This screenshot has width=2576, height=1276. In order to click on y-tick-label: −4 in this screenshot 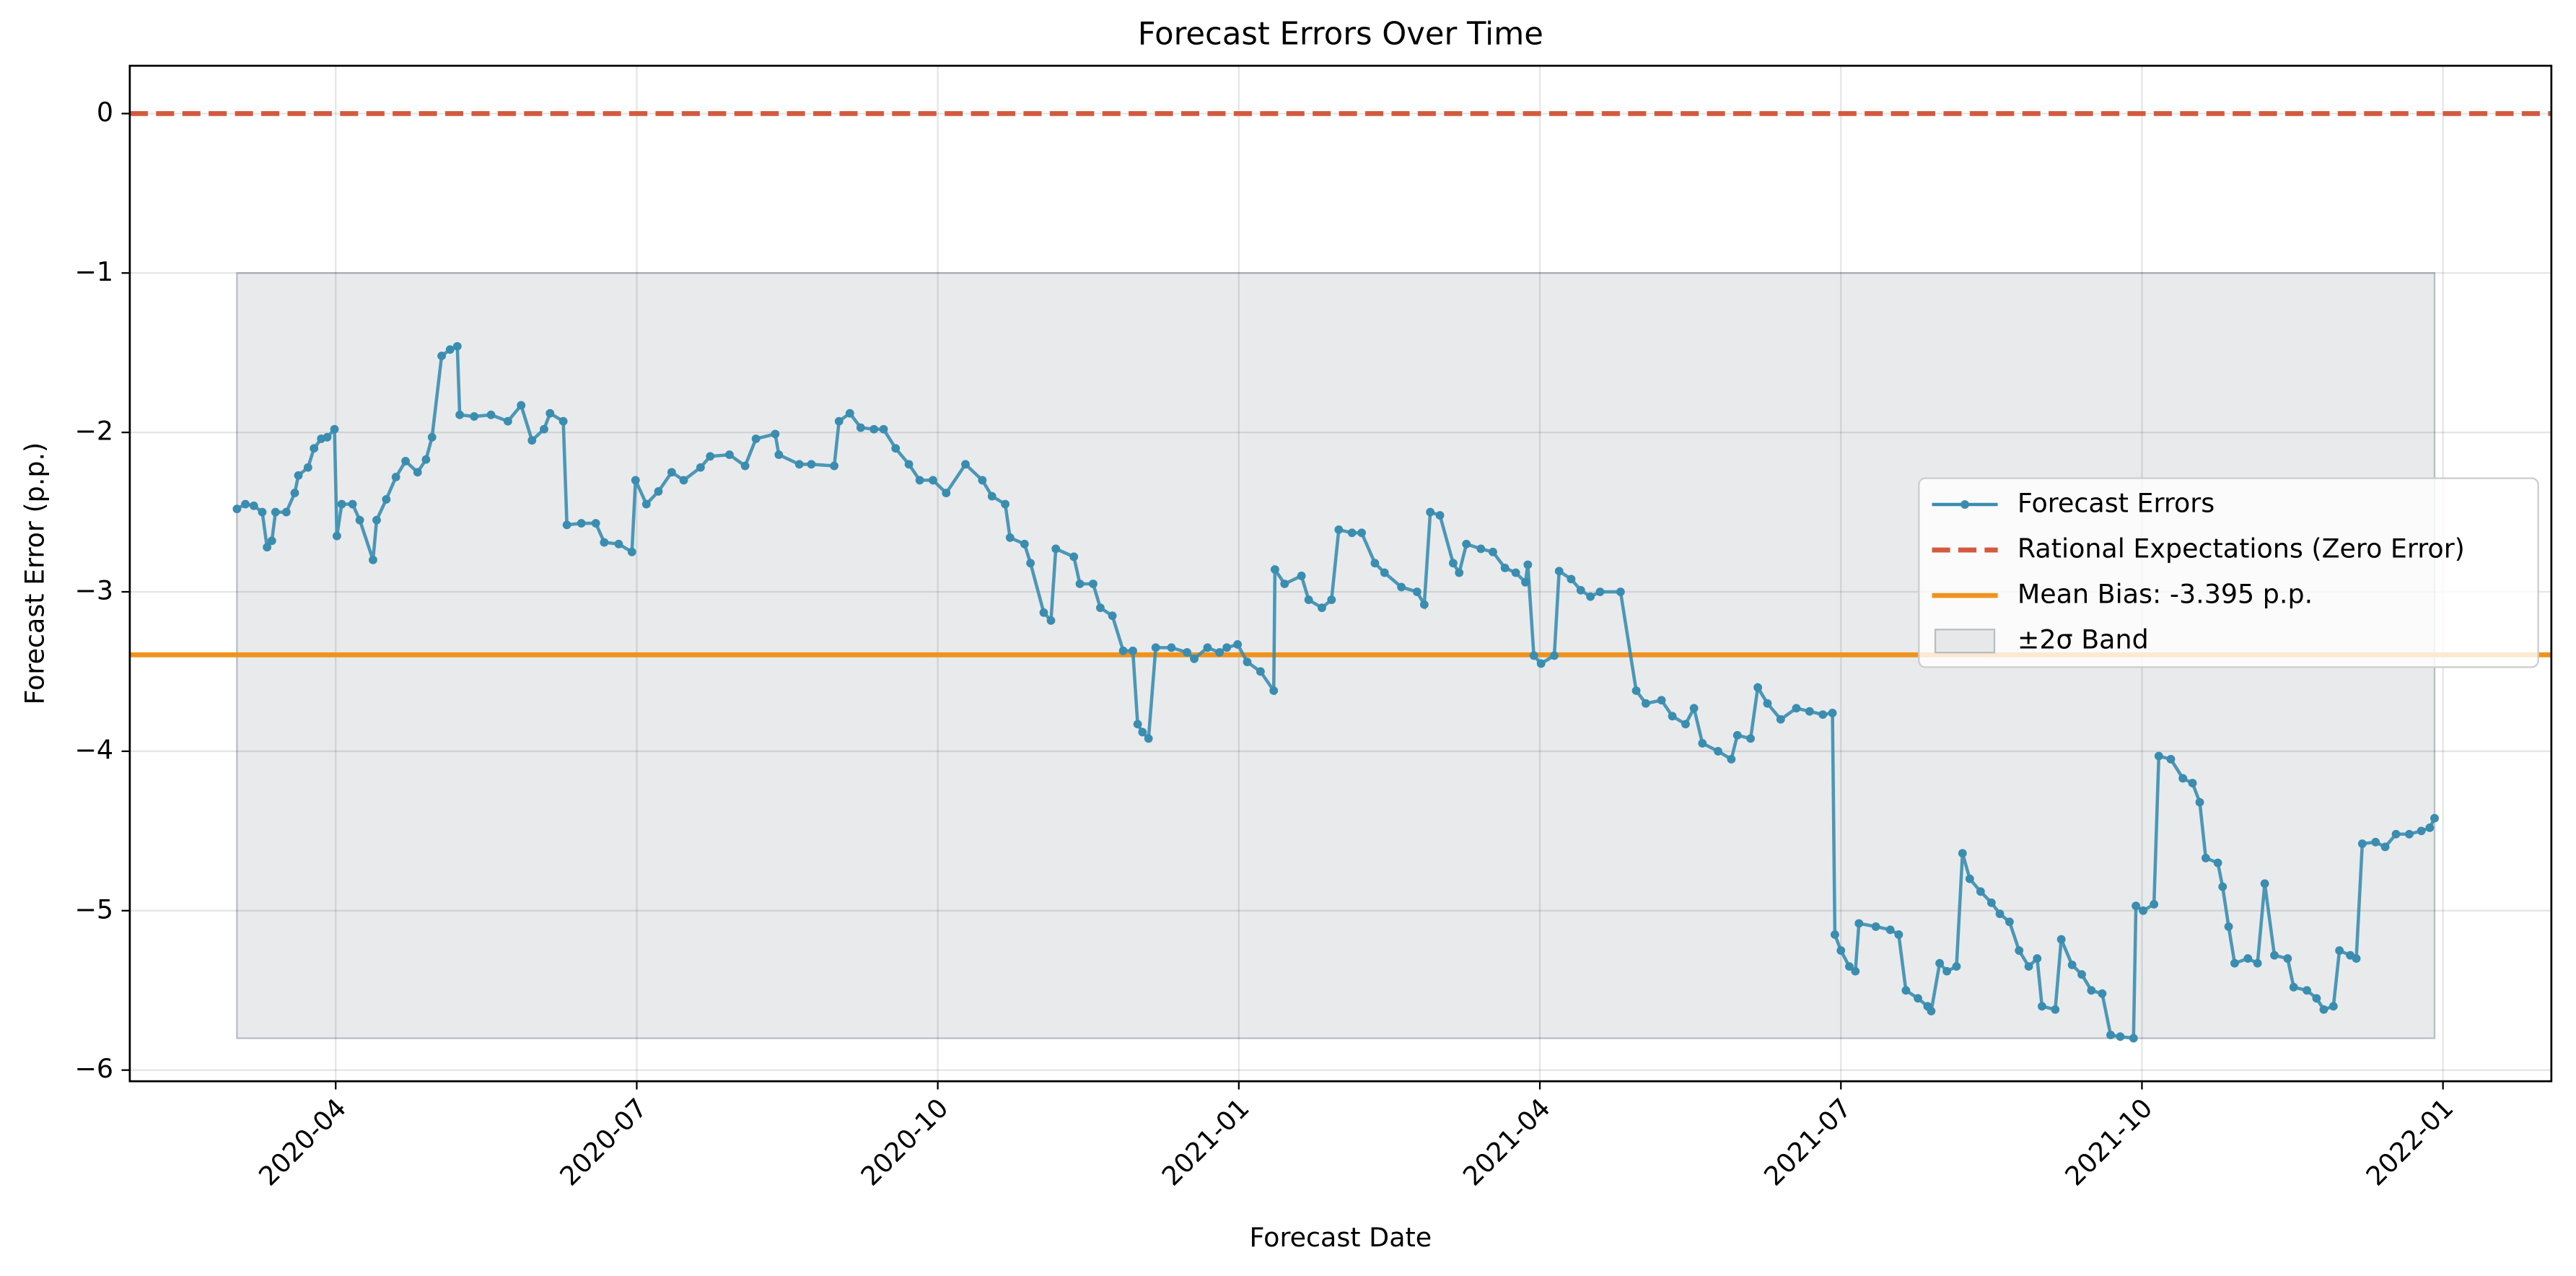, I will do `click(93, 749)`.